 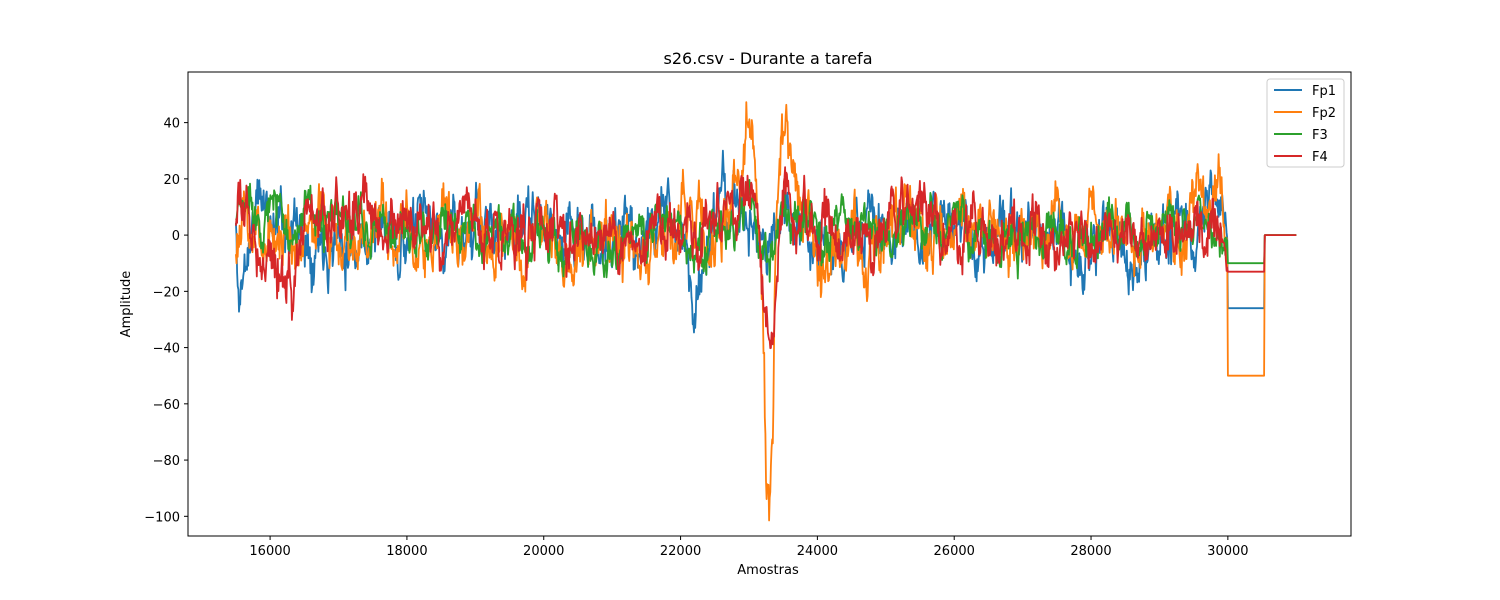 I want to click on x-tick-label: 18000, so click(x=406, y=551).